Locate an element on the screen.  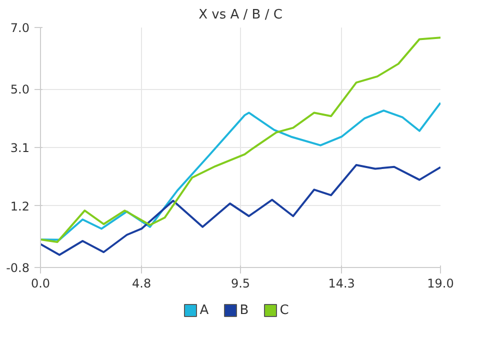
x-tick-label: 9.5 is located at coordinates (240, 283).